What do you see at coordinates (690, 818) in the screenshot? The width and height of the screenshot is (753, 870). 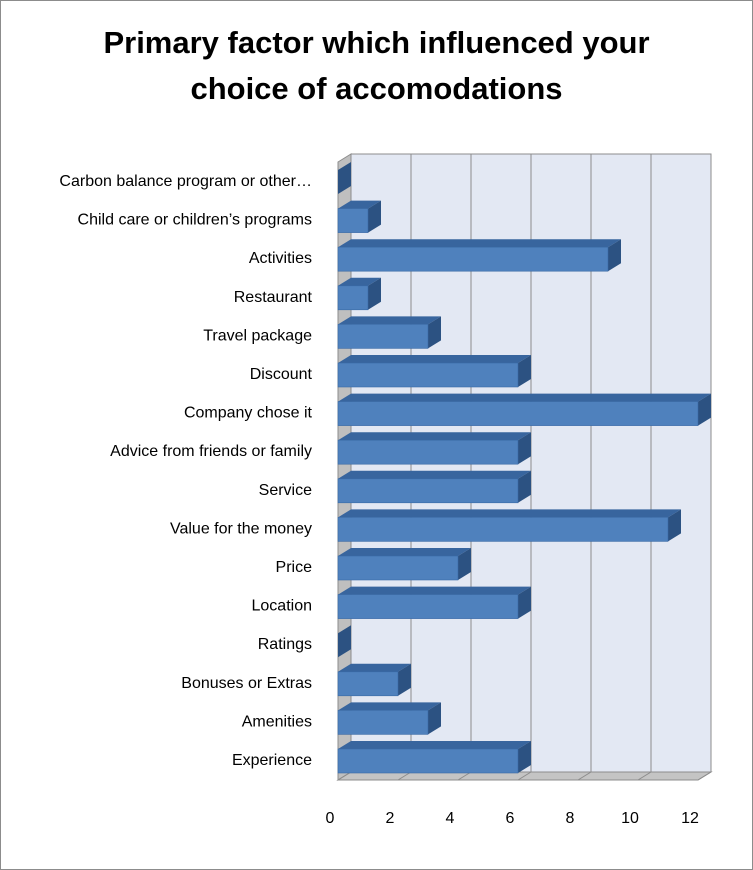 I see `x-tick-label: 12` at bounding box center [690, 818].